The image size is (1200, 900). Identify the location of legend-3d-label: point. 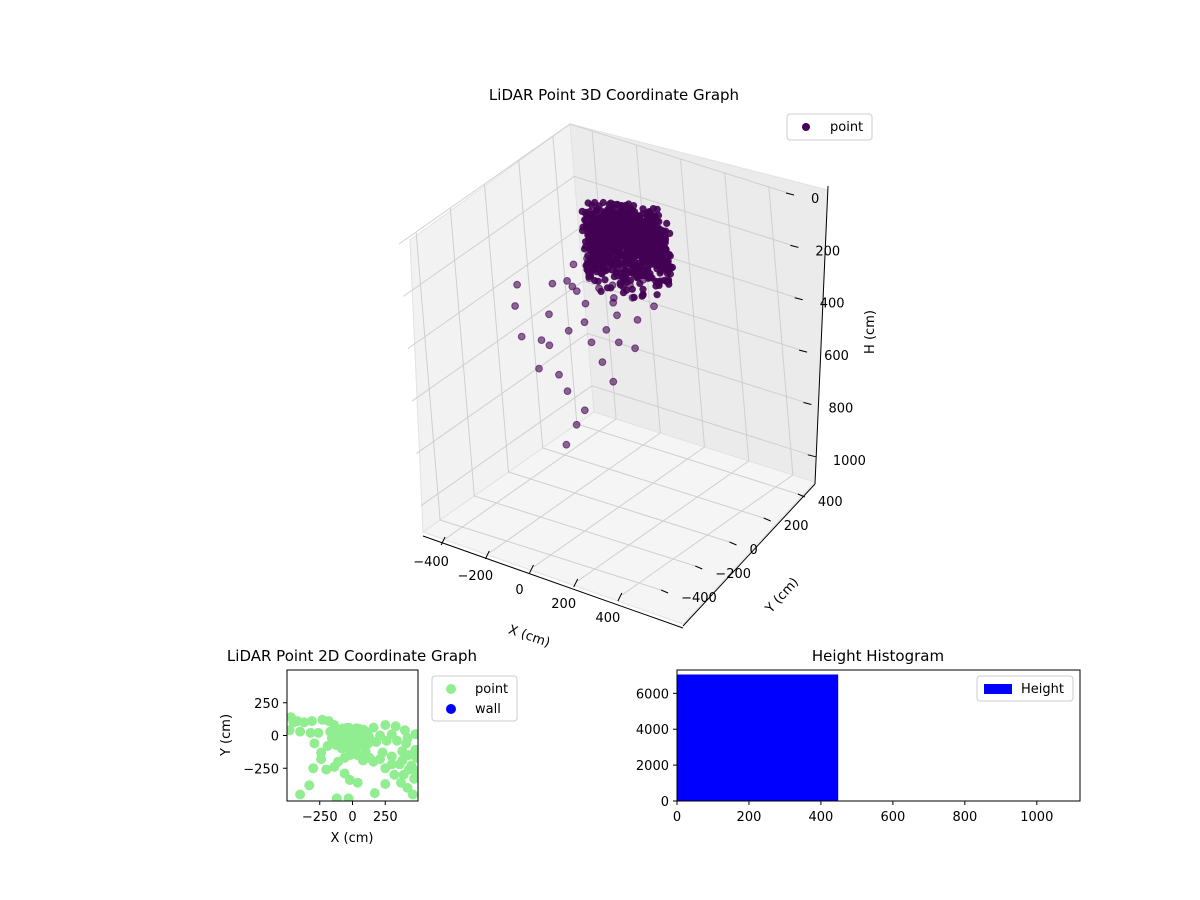
(846, 127).